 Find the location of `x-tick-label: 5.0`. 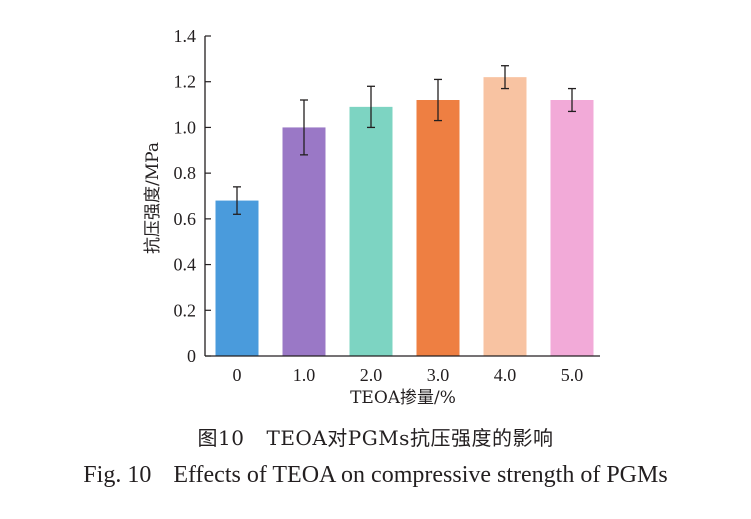

x-tick-label: 5.0 is located at coordinates (572, 375).